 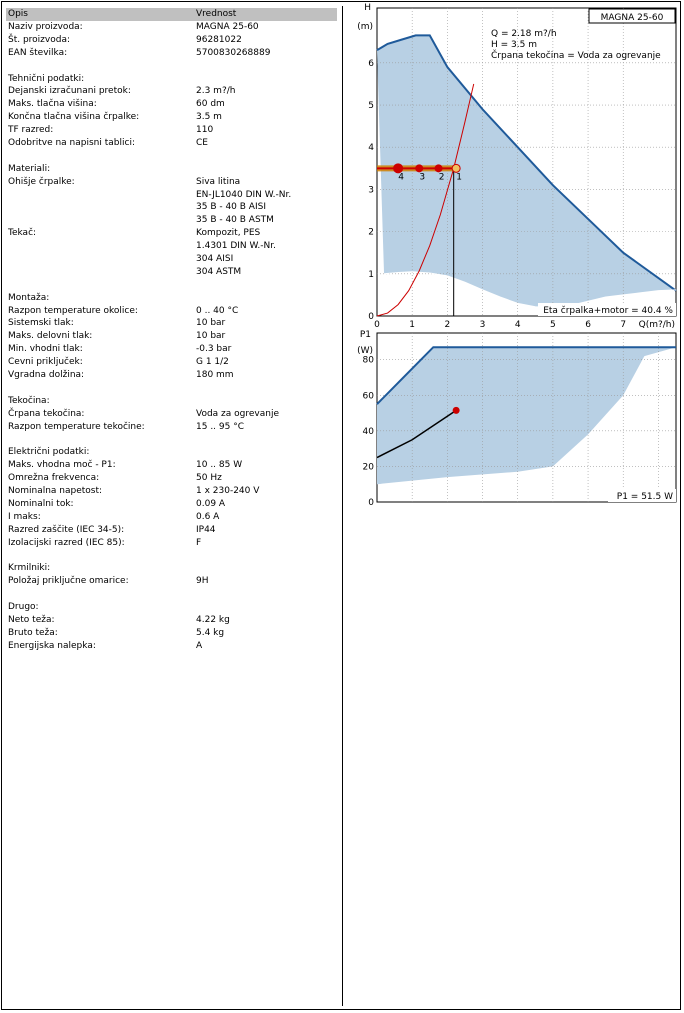 I want to click on row-key: Razred zaščite (IEC 34-5):, so click(x=66, y=529).